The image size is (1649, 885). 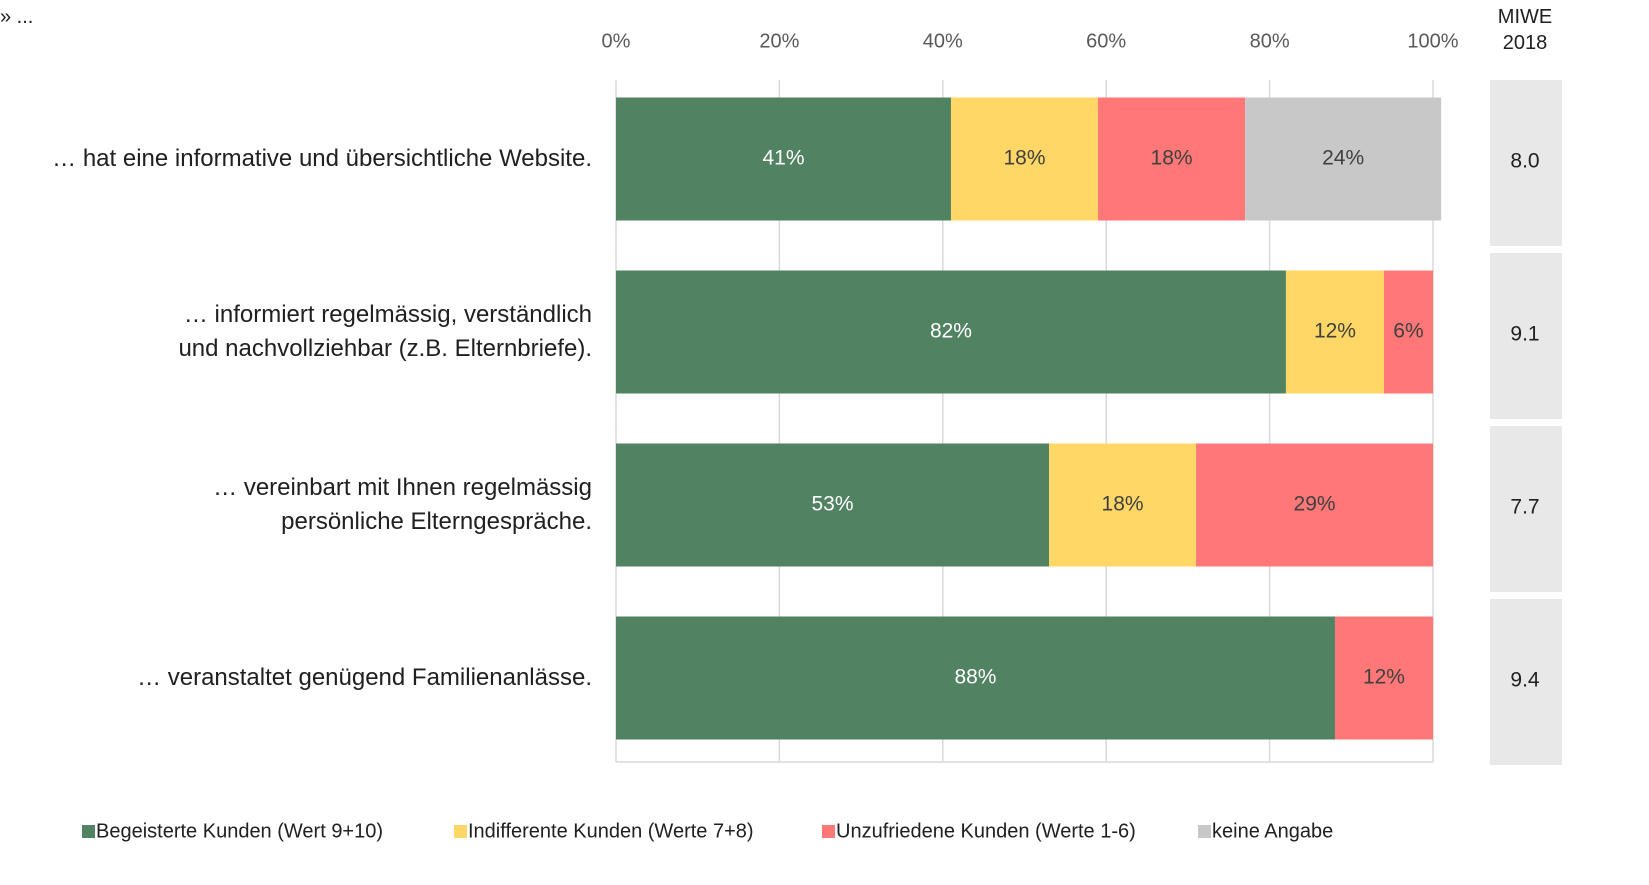 I want to click on x-tick-label: 80%, so click(x=1270, y=41).